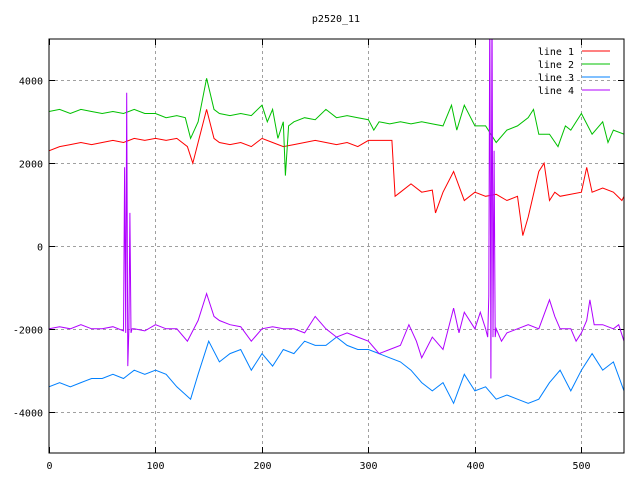 This screenshot has height=480, width=640. Describe the element at coordinates (556, 52) in the screenshot. I see `legend-label: line 1` at that location.